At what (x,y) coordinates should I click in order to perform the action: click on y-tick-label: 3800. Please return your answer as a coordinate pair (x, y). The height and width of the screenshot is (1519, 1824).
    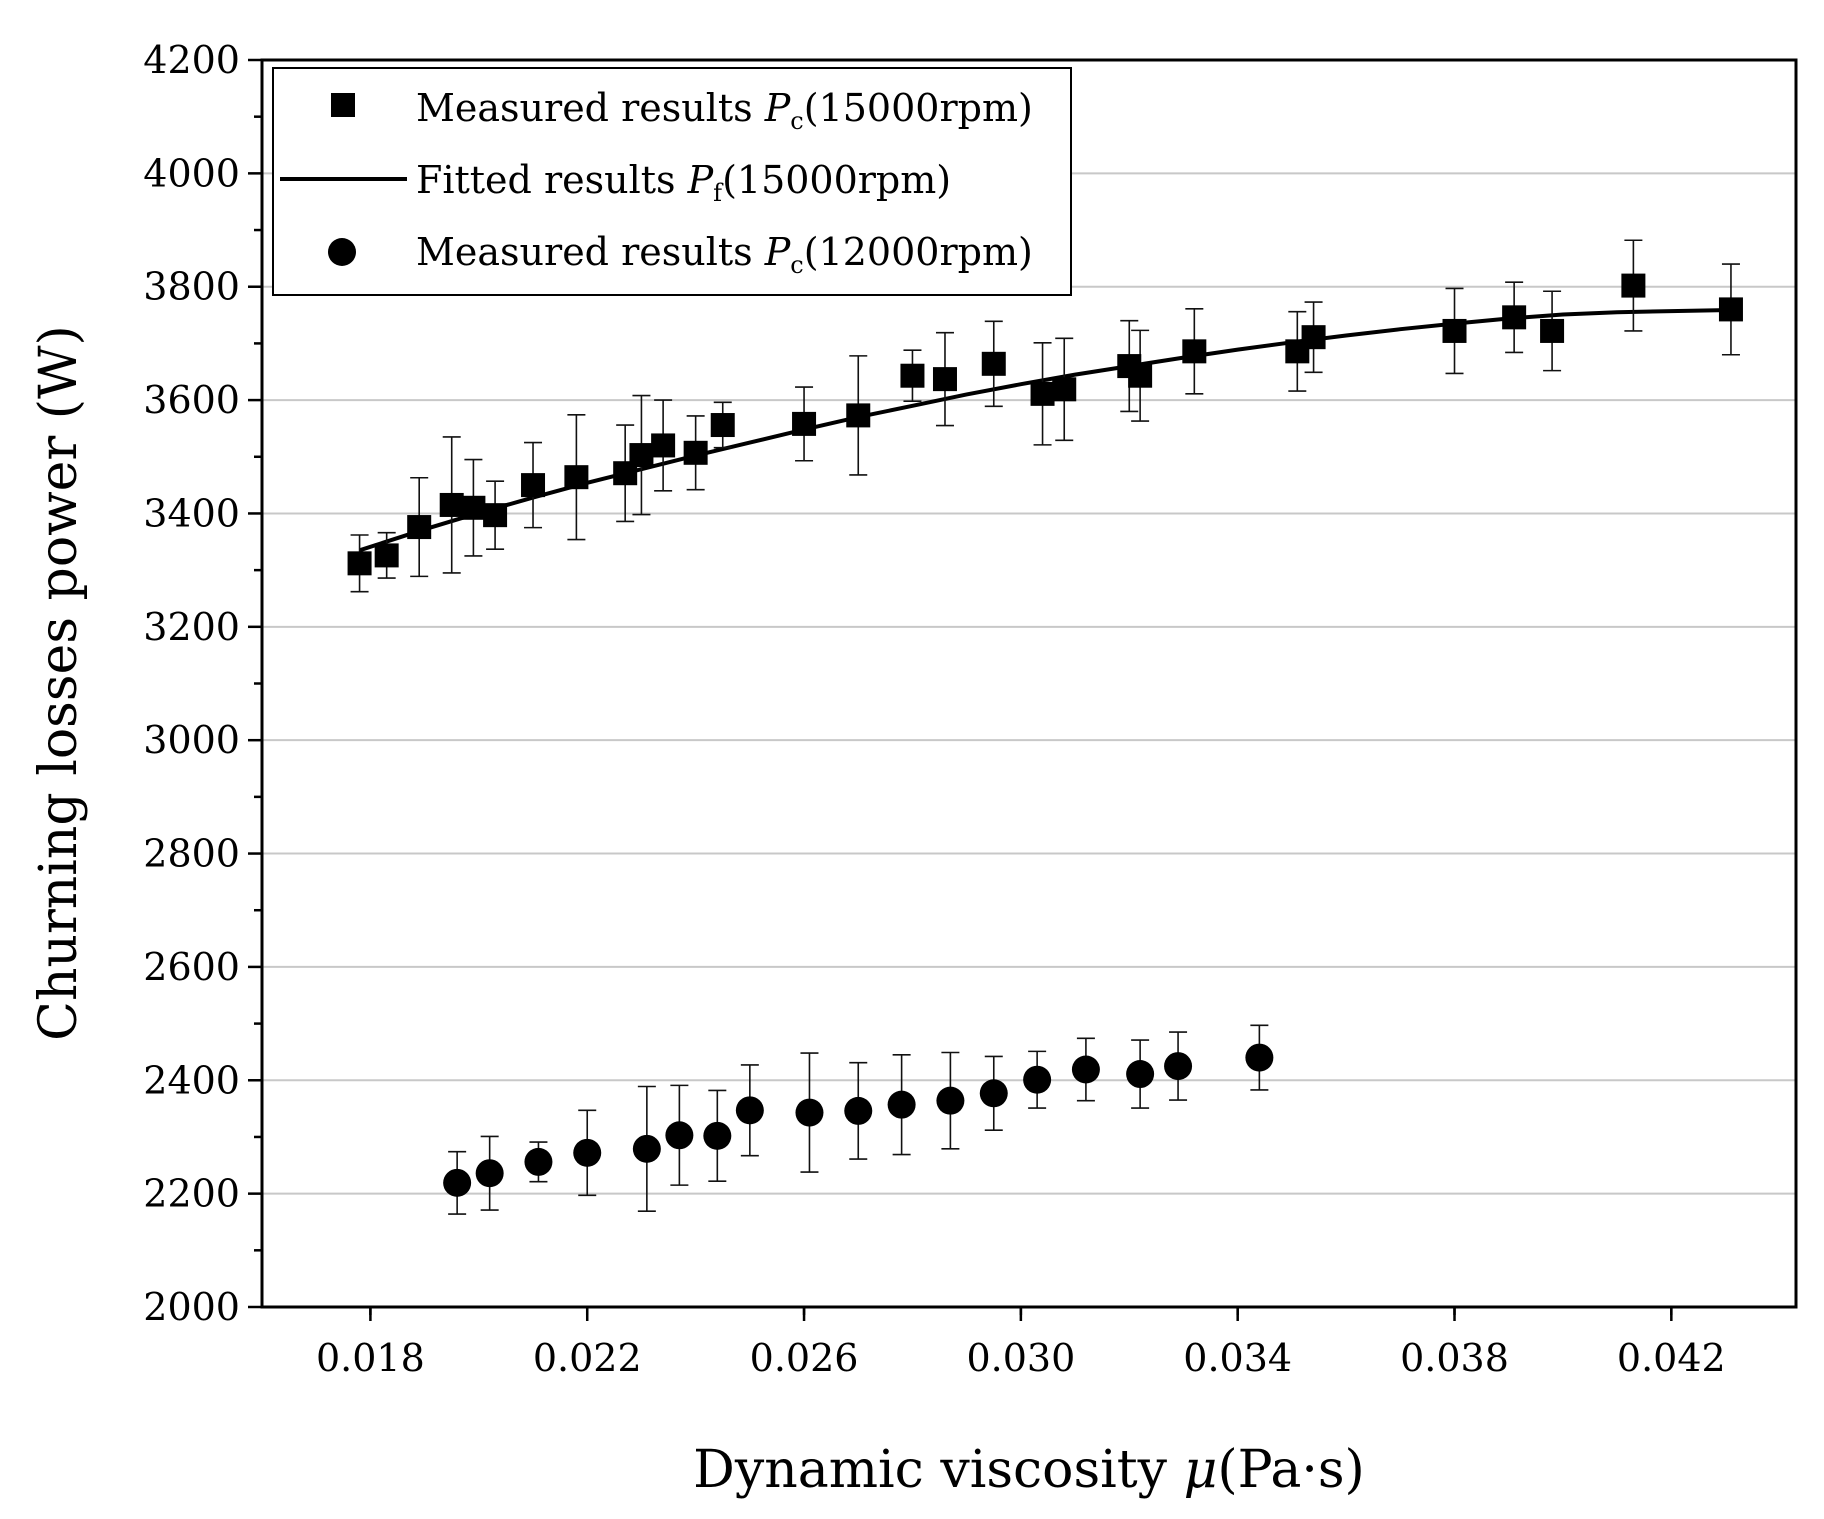
    Looking at the image, I should click on (191, 287).